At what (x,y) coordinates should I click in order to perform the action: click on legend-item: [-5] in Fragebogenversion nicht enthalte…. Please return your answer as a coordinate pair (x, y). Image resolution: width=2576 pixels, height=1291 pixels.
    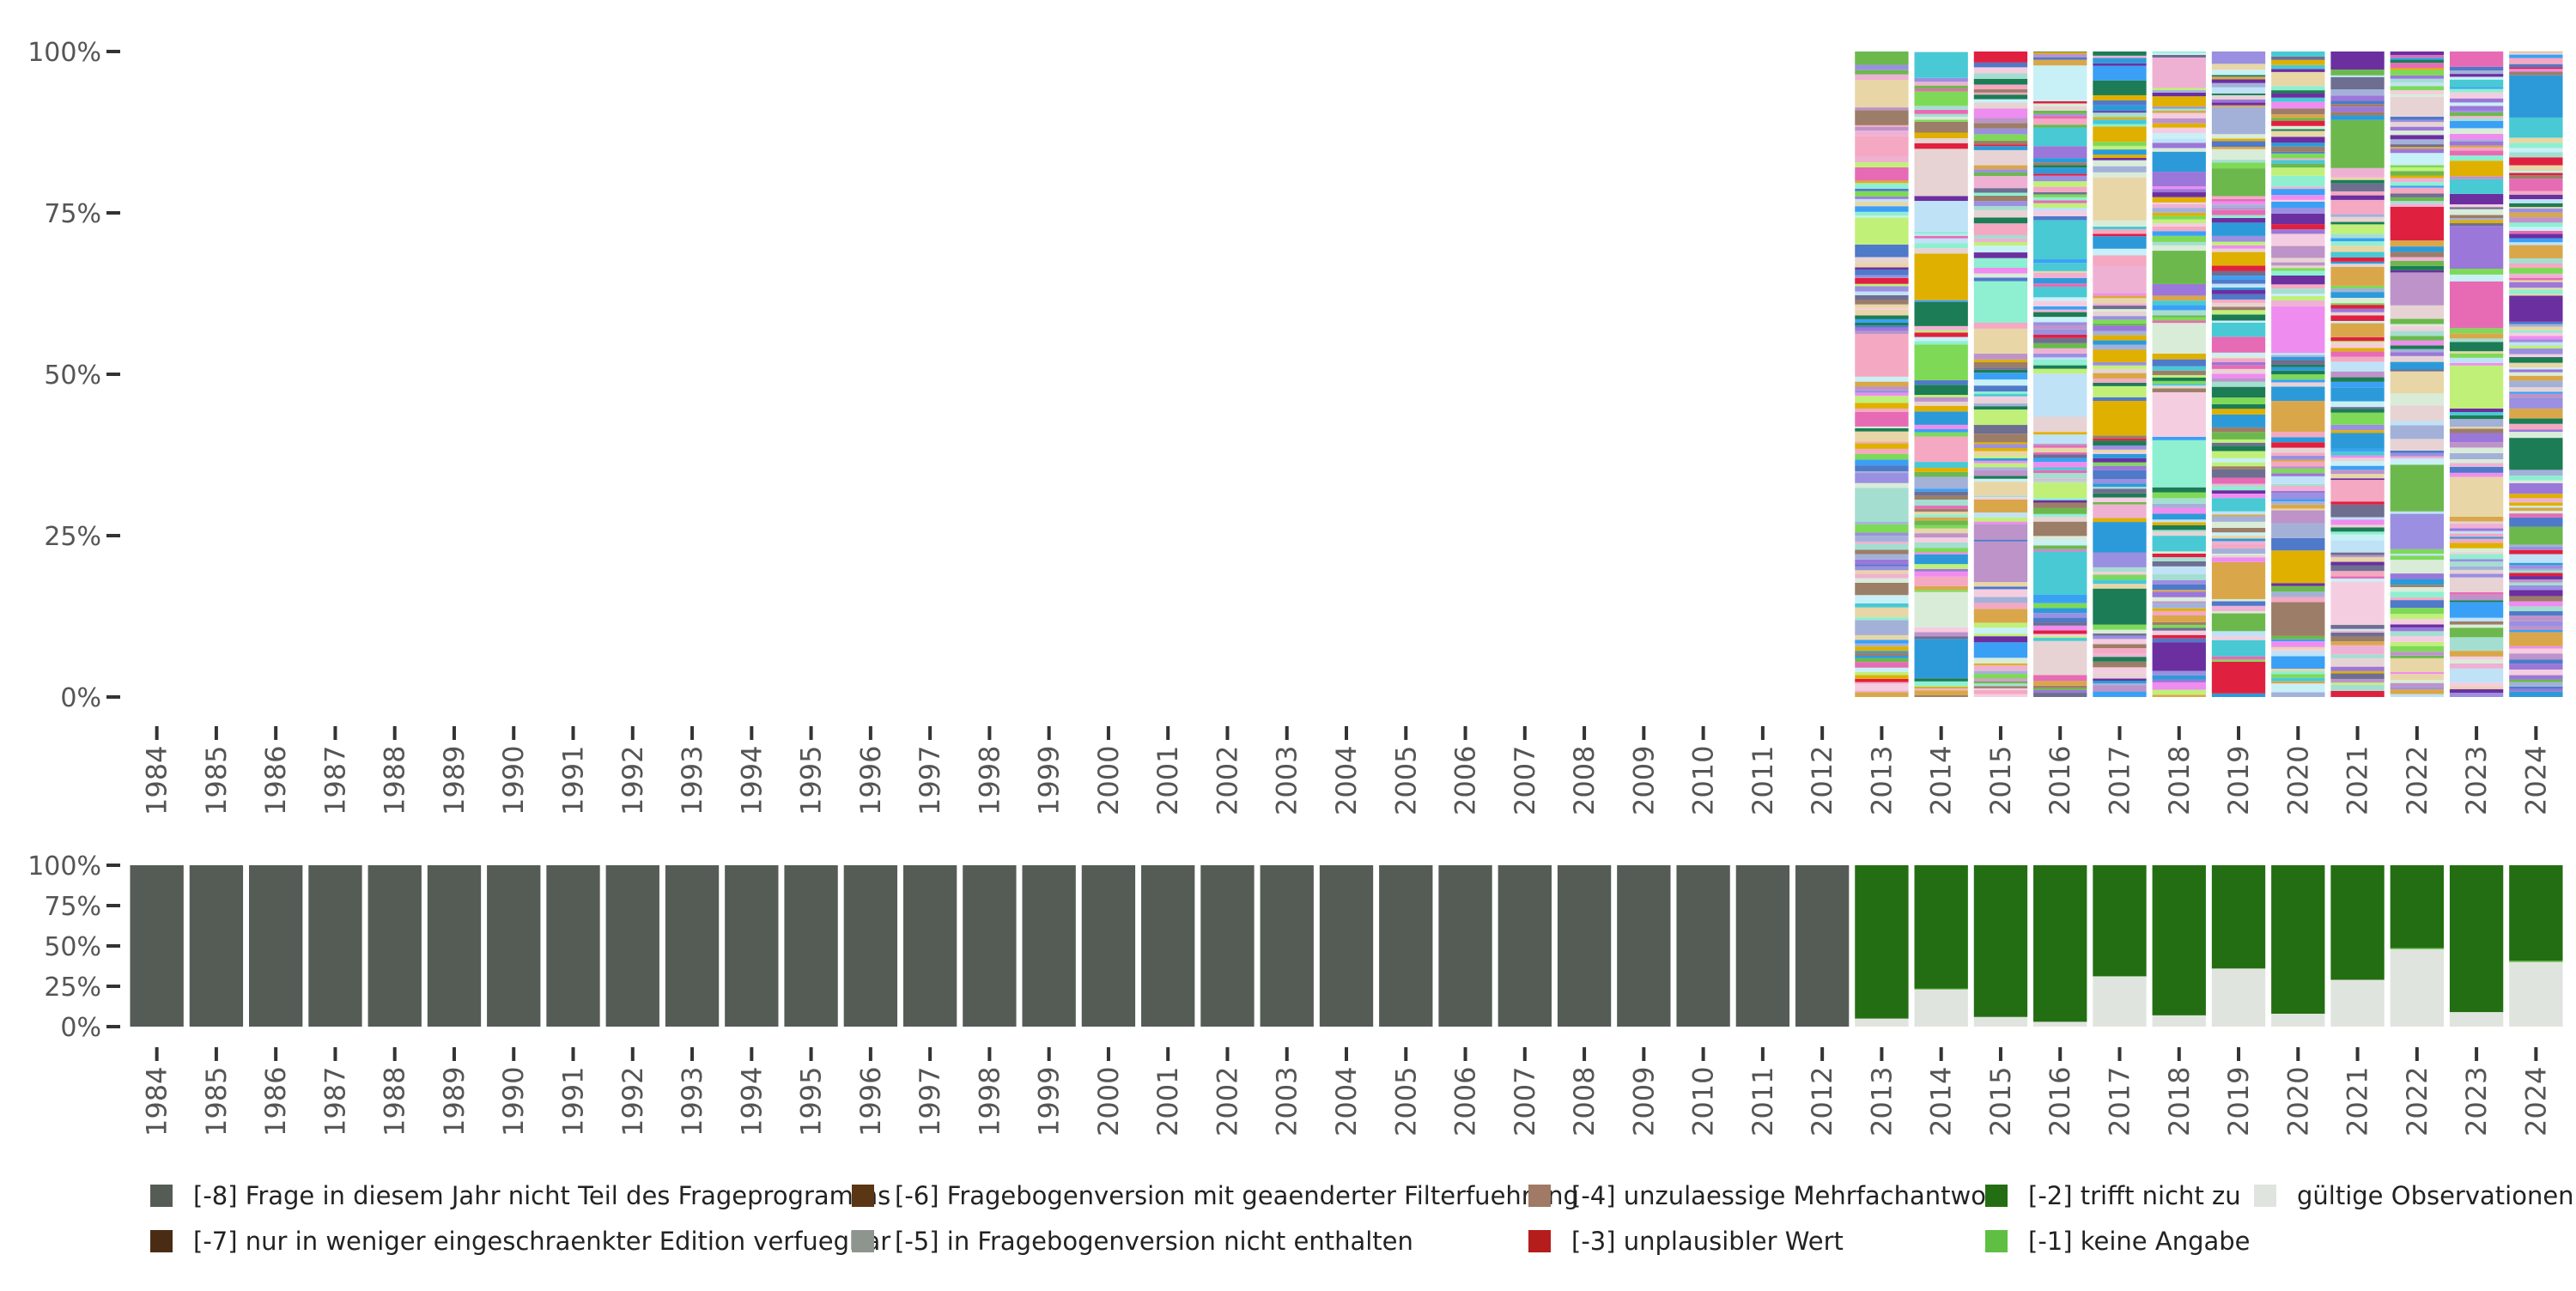
    Looking at the image, I should click on (1133, 1242).